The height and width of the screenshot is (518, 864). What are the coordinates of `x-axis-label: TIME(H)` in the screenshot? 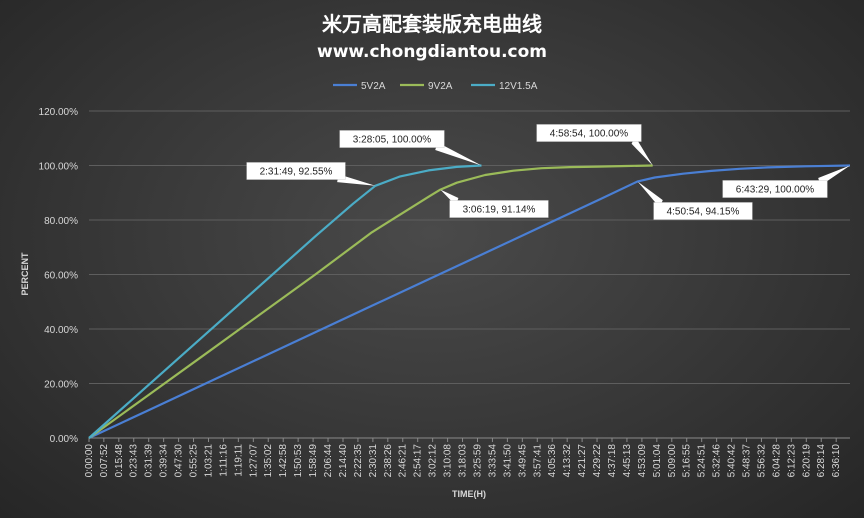 It's located at (469, 494).